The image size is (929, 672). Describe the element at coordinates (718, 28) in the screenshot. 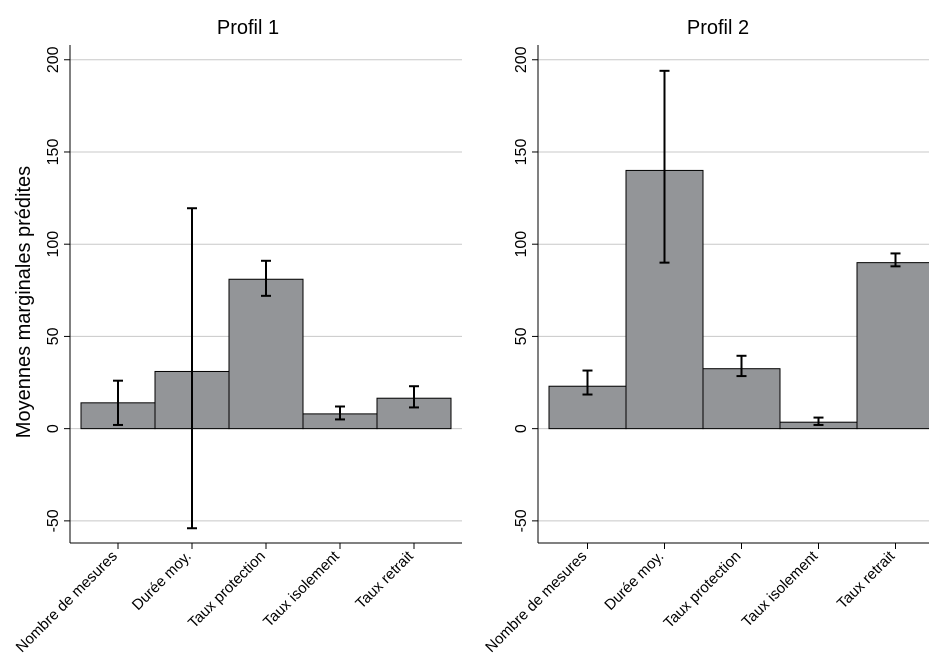

I see `panel-title: Profil 2` at that location.